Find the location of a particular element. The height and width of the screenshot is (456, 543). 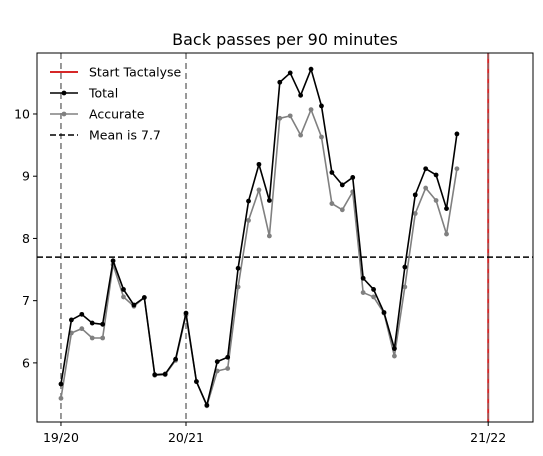

legend-label-total: Total is located at coordinates (103, 93).